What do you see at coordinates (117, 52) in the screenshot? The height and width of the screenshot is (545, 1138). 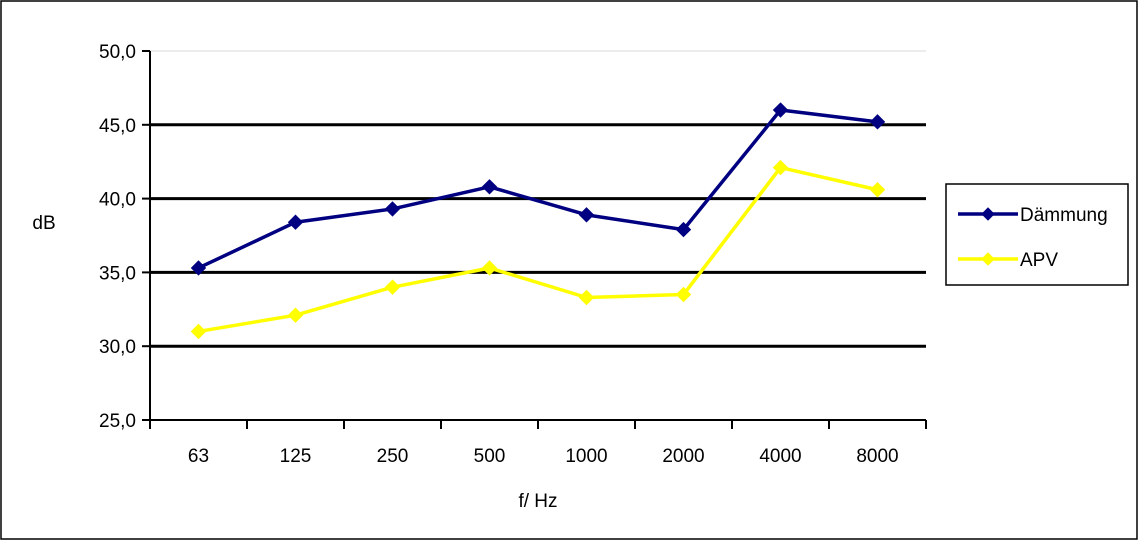 I see `y-tick-label: 50,0` at bounding box center [117, 52].